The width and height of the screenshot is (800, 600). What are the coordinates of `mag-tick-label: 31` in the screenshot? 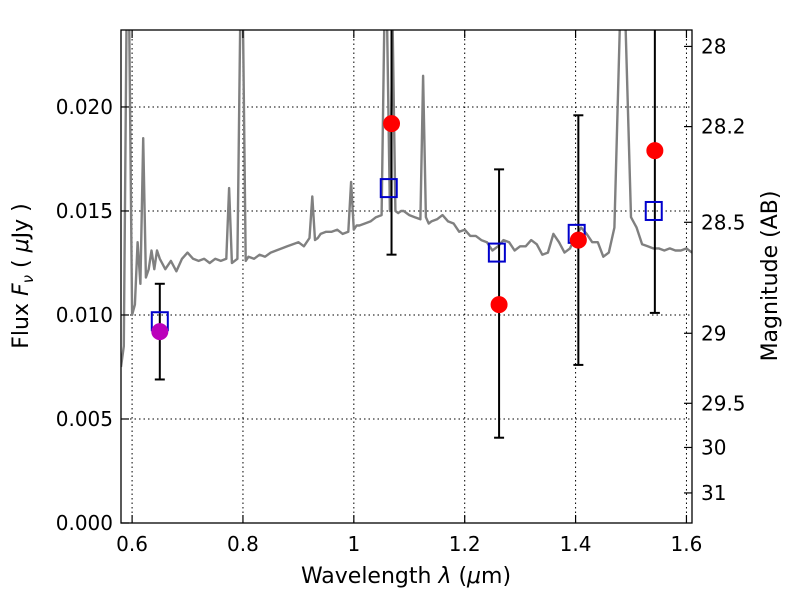 It's located at (713, 493).